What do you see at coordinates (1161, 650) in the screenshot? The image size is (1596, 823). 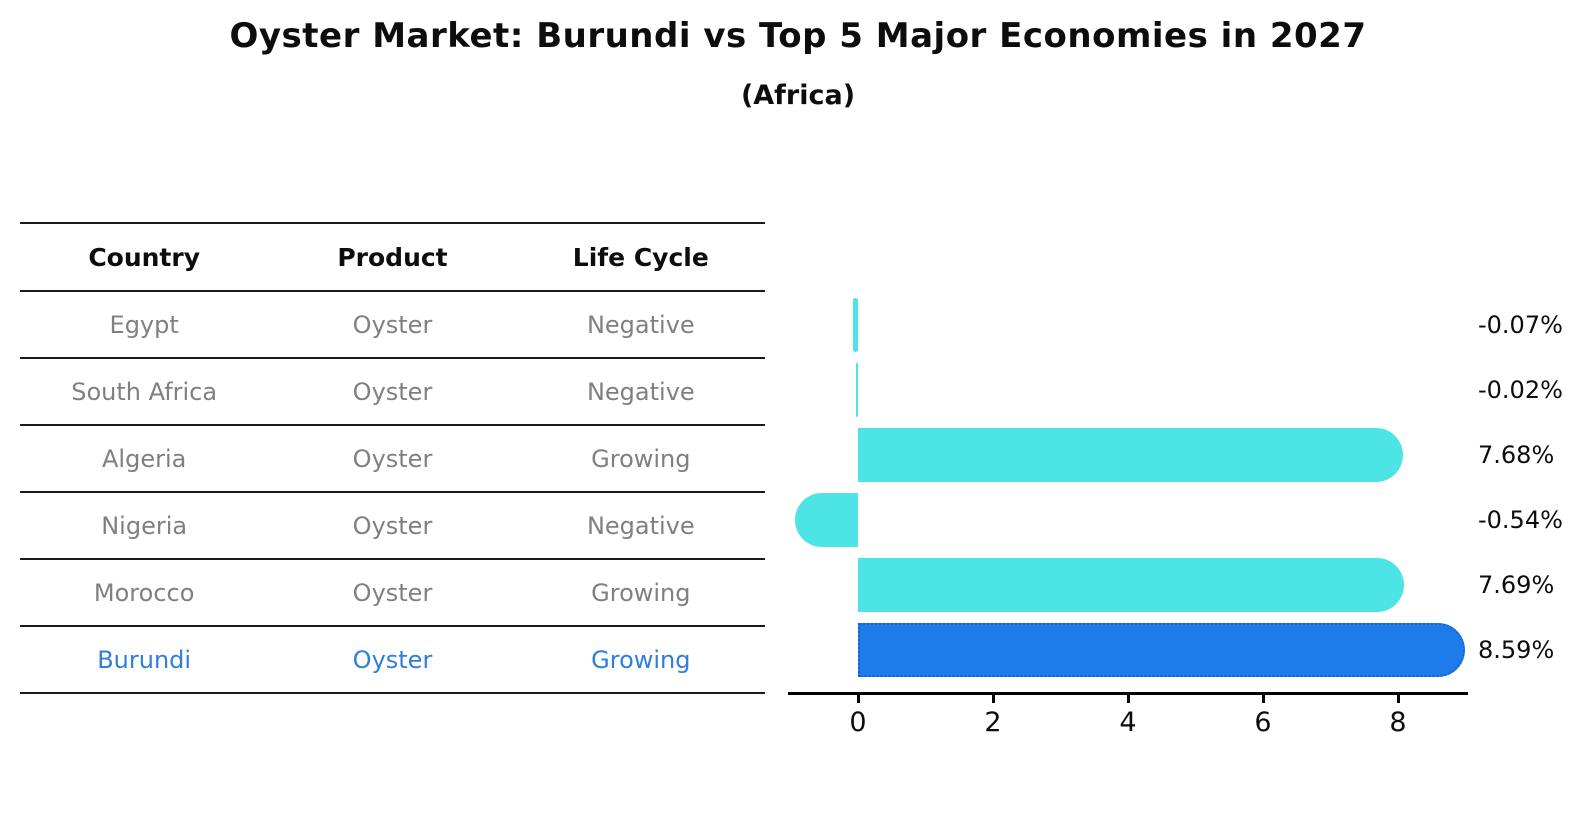 I see `bar-burundi` at bounding box center [1161, 650].